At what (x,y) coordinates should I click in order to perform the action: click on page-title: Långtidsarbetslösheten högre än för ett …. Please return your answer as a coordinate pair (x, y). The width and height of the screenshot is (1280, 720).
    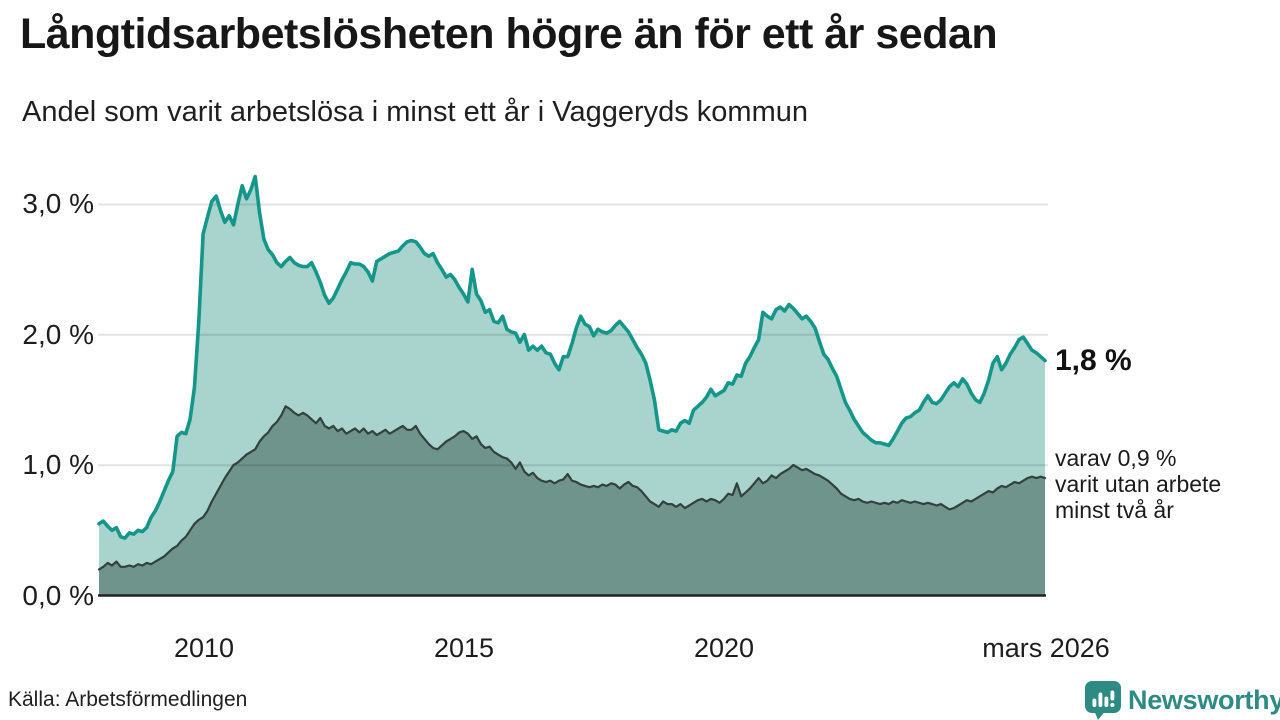
    Looking at the image, I should click on (509, 34).